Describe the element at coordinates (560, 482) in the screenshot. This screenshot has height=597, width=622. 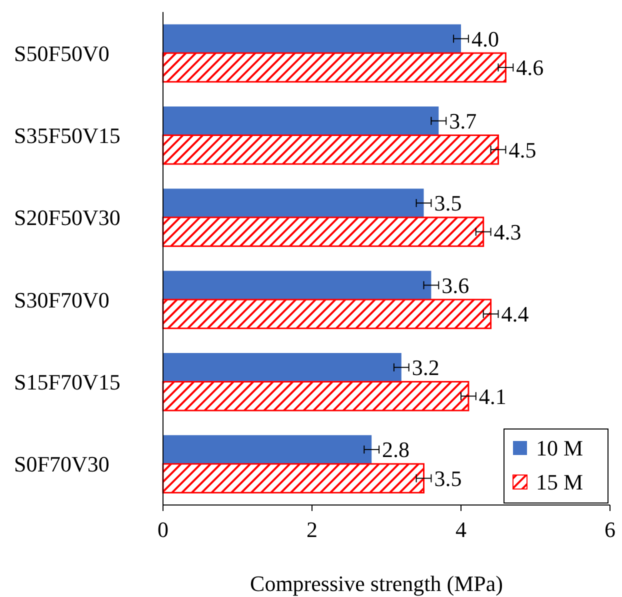
I see `legend-label: 15 M` at that location.